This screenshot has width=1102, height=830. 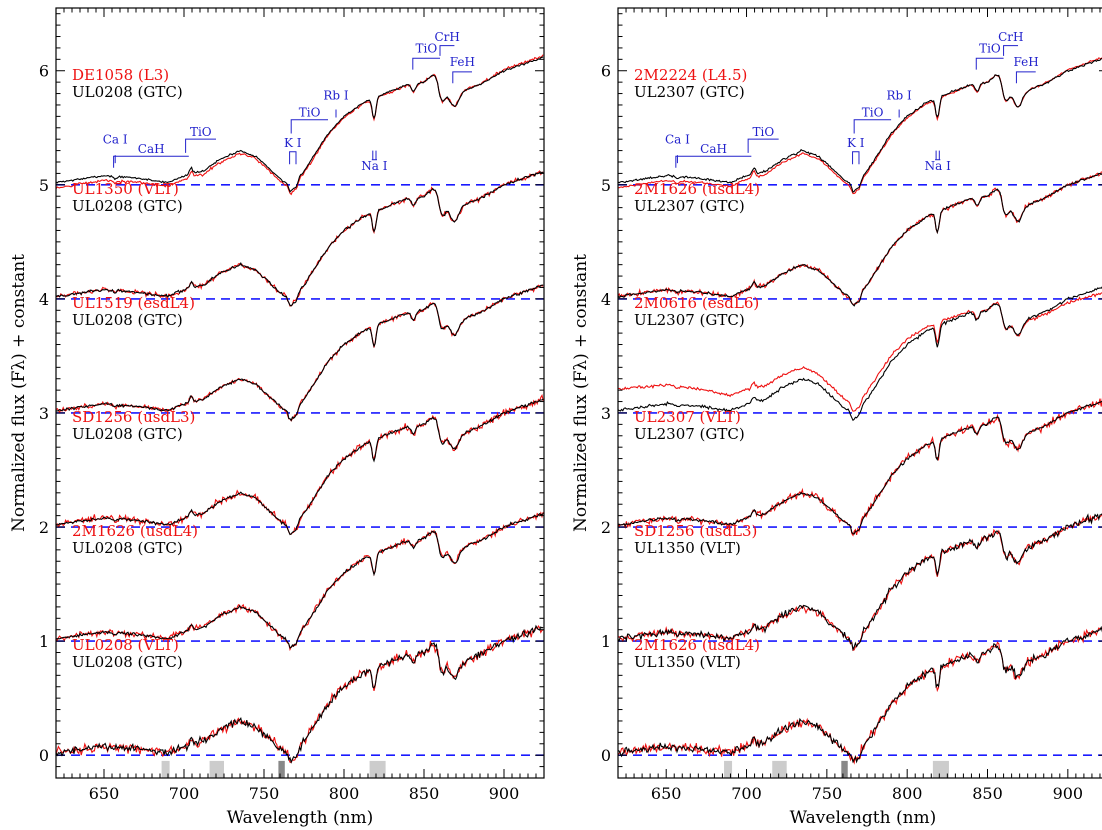 What do you see at coordinates (695, 531) in the screenshot?
I see `label-red-1: SD1256 (usdL3)` at bounding box center [695, 531].